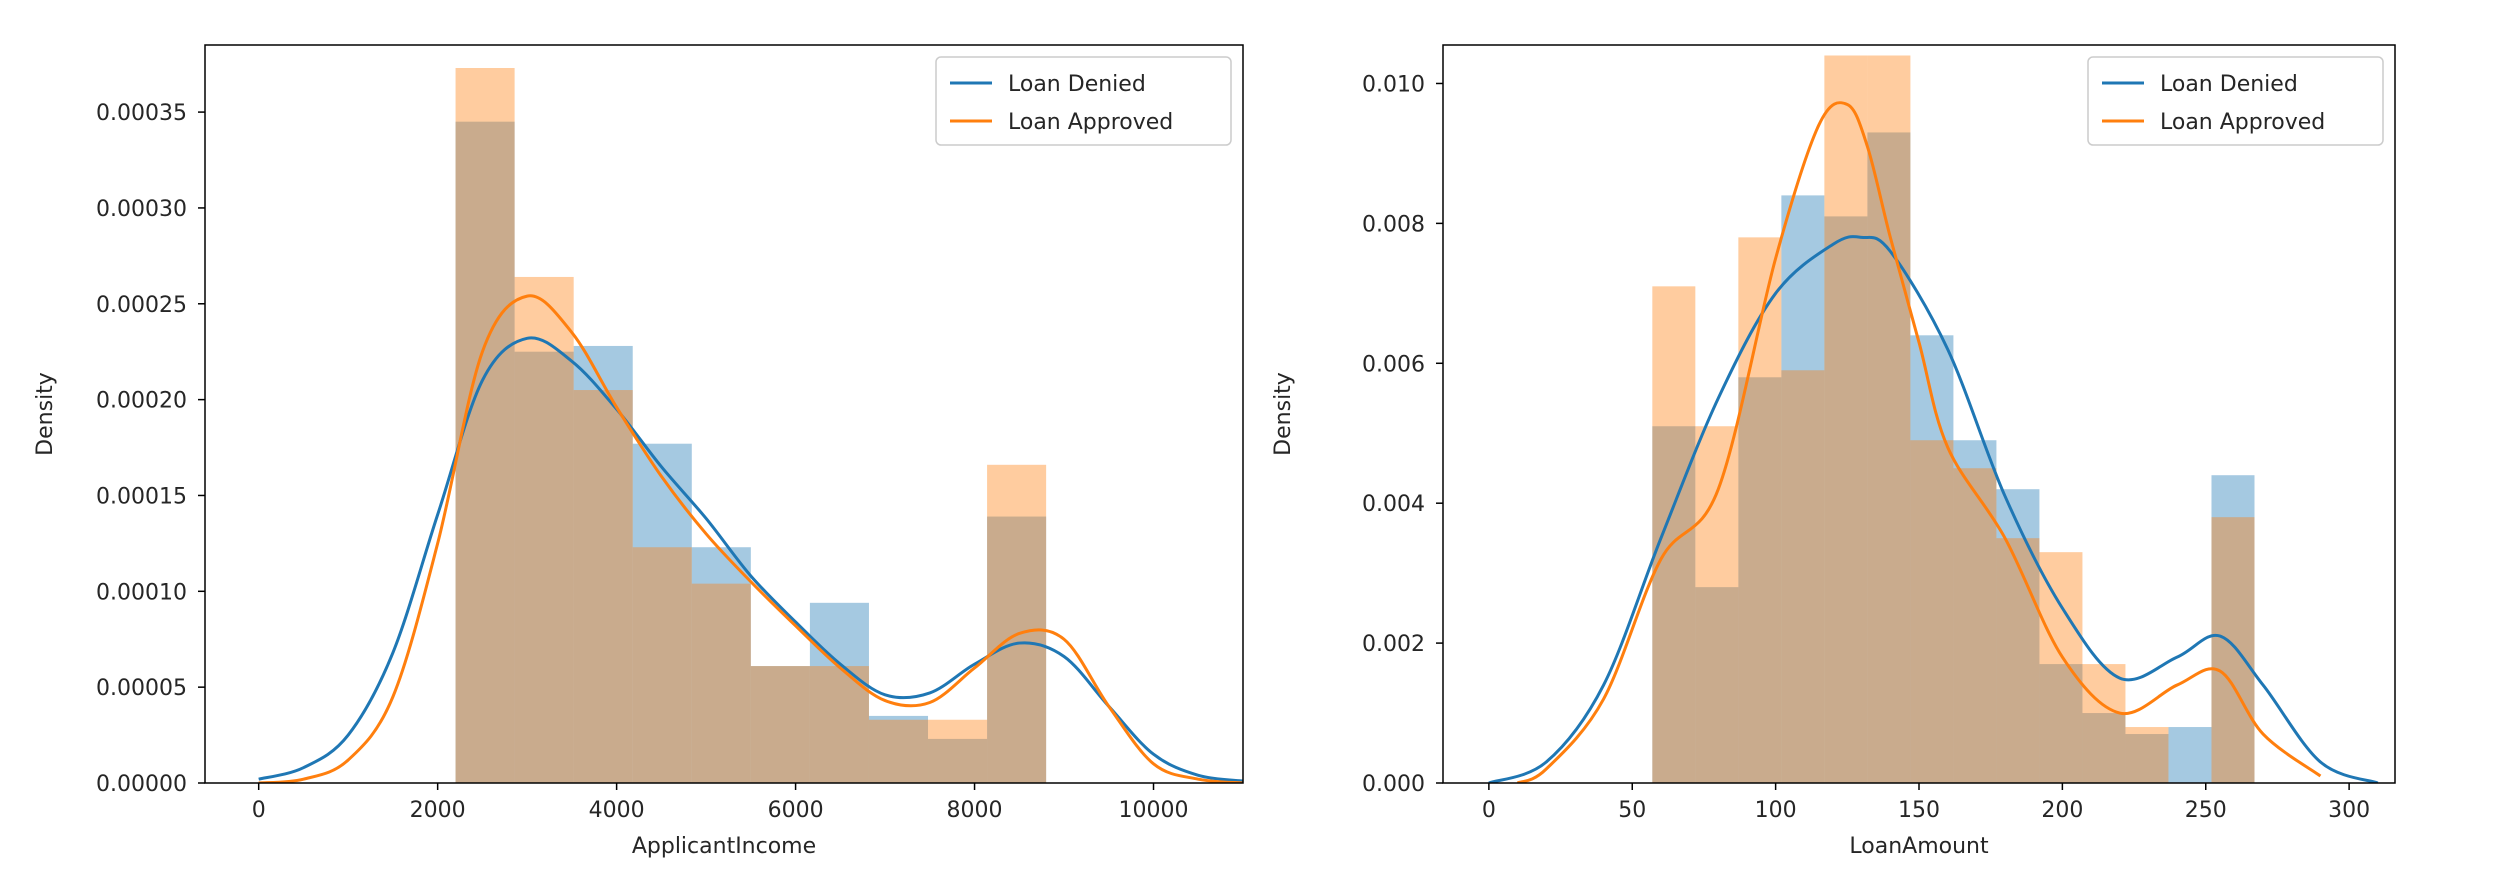  I want to click on y-tick-label: 0.00015, so click(141, 496).